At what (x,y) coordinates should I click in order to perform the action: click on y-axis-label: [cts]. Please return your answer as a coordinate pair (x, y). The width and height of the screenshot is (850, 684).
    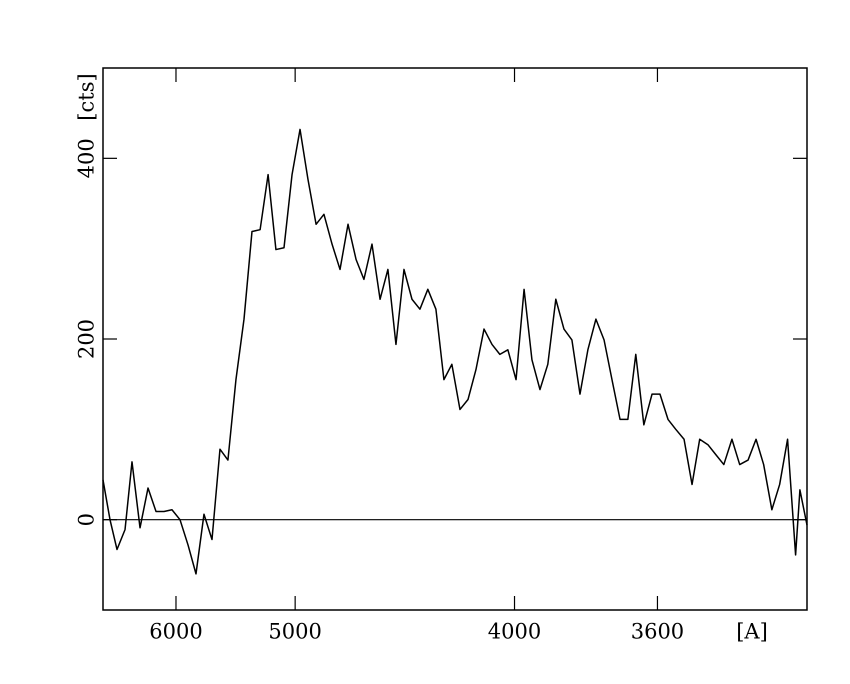
    Looking at the image, I should click on (87, 96).